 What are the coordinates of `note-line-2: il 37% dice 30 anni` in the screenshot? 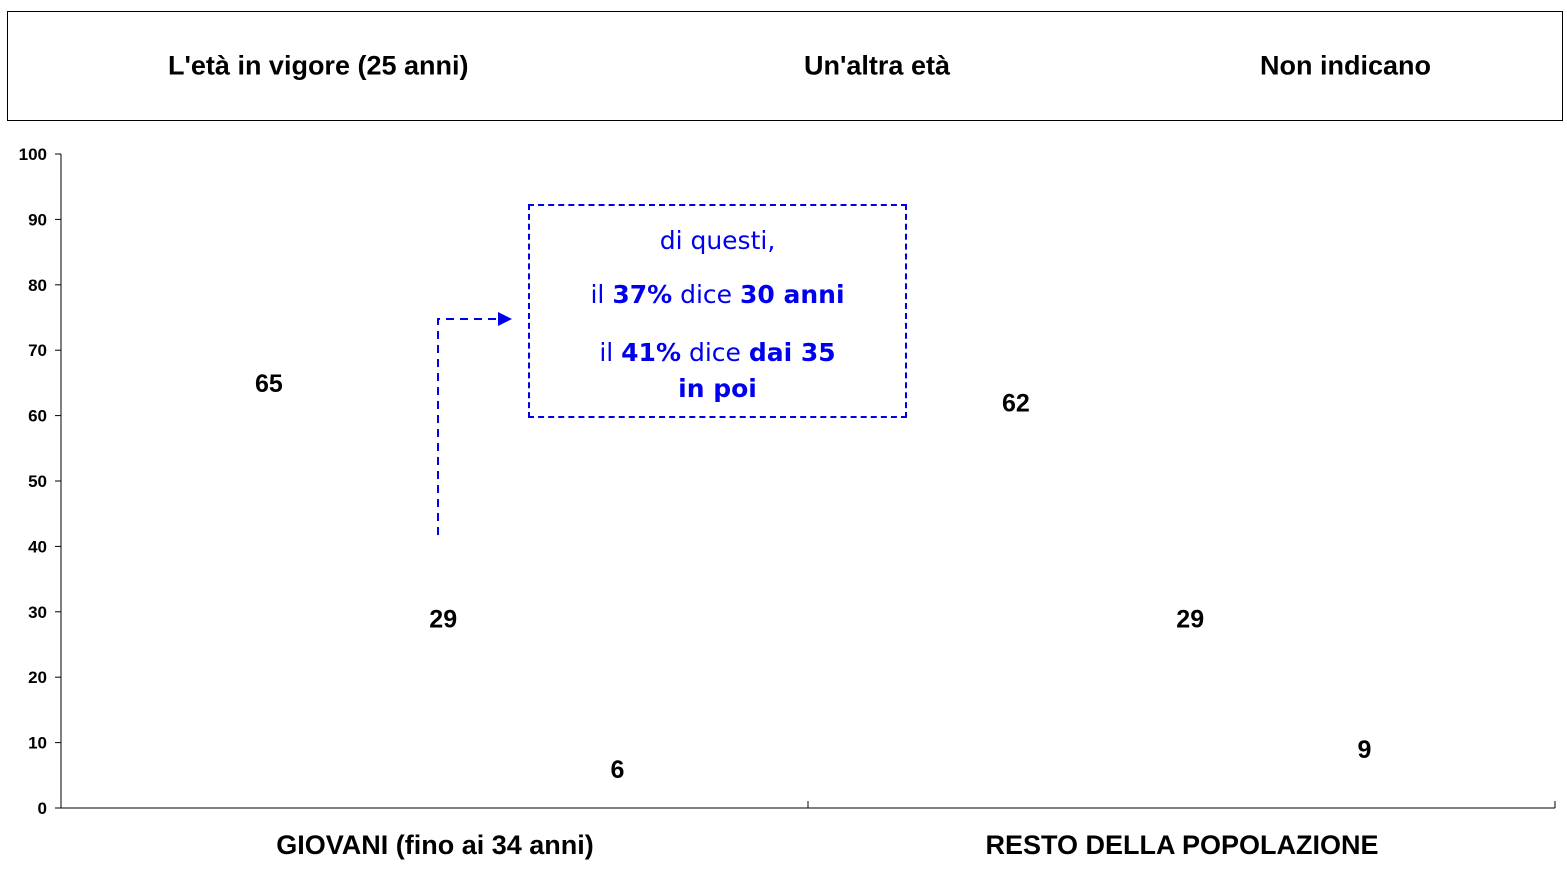 It's located at (717, 294).